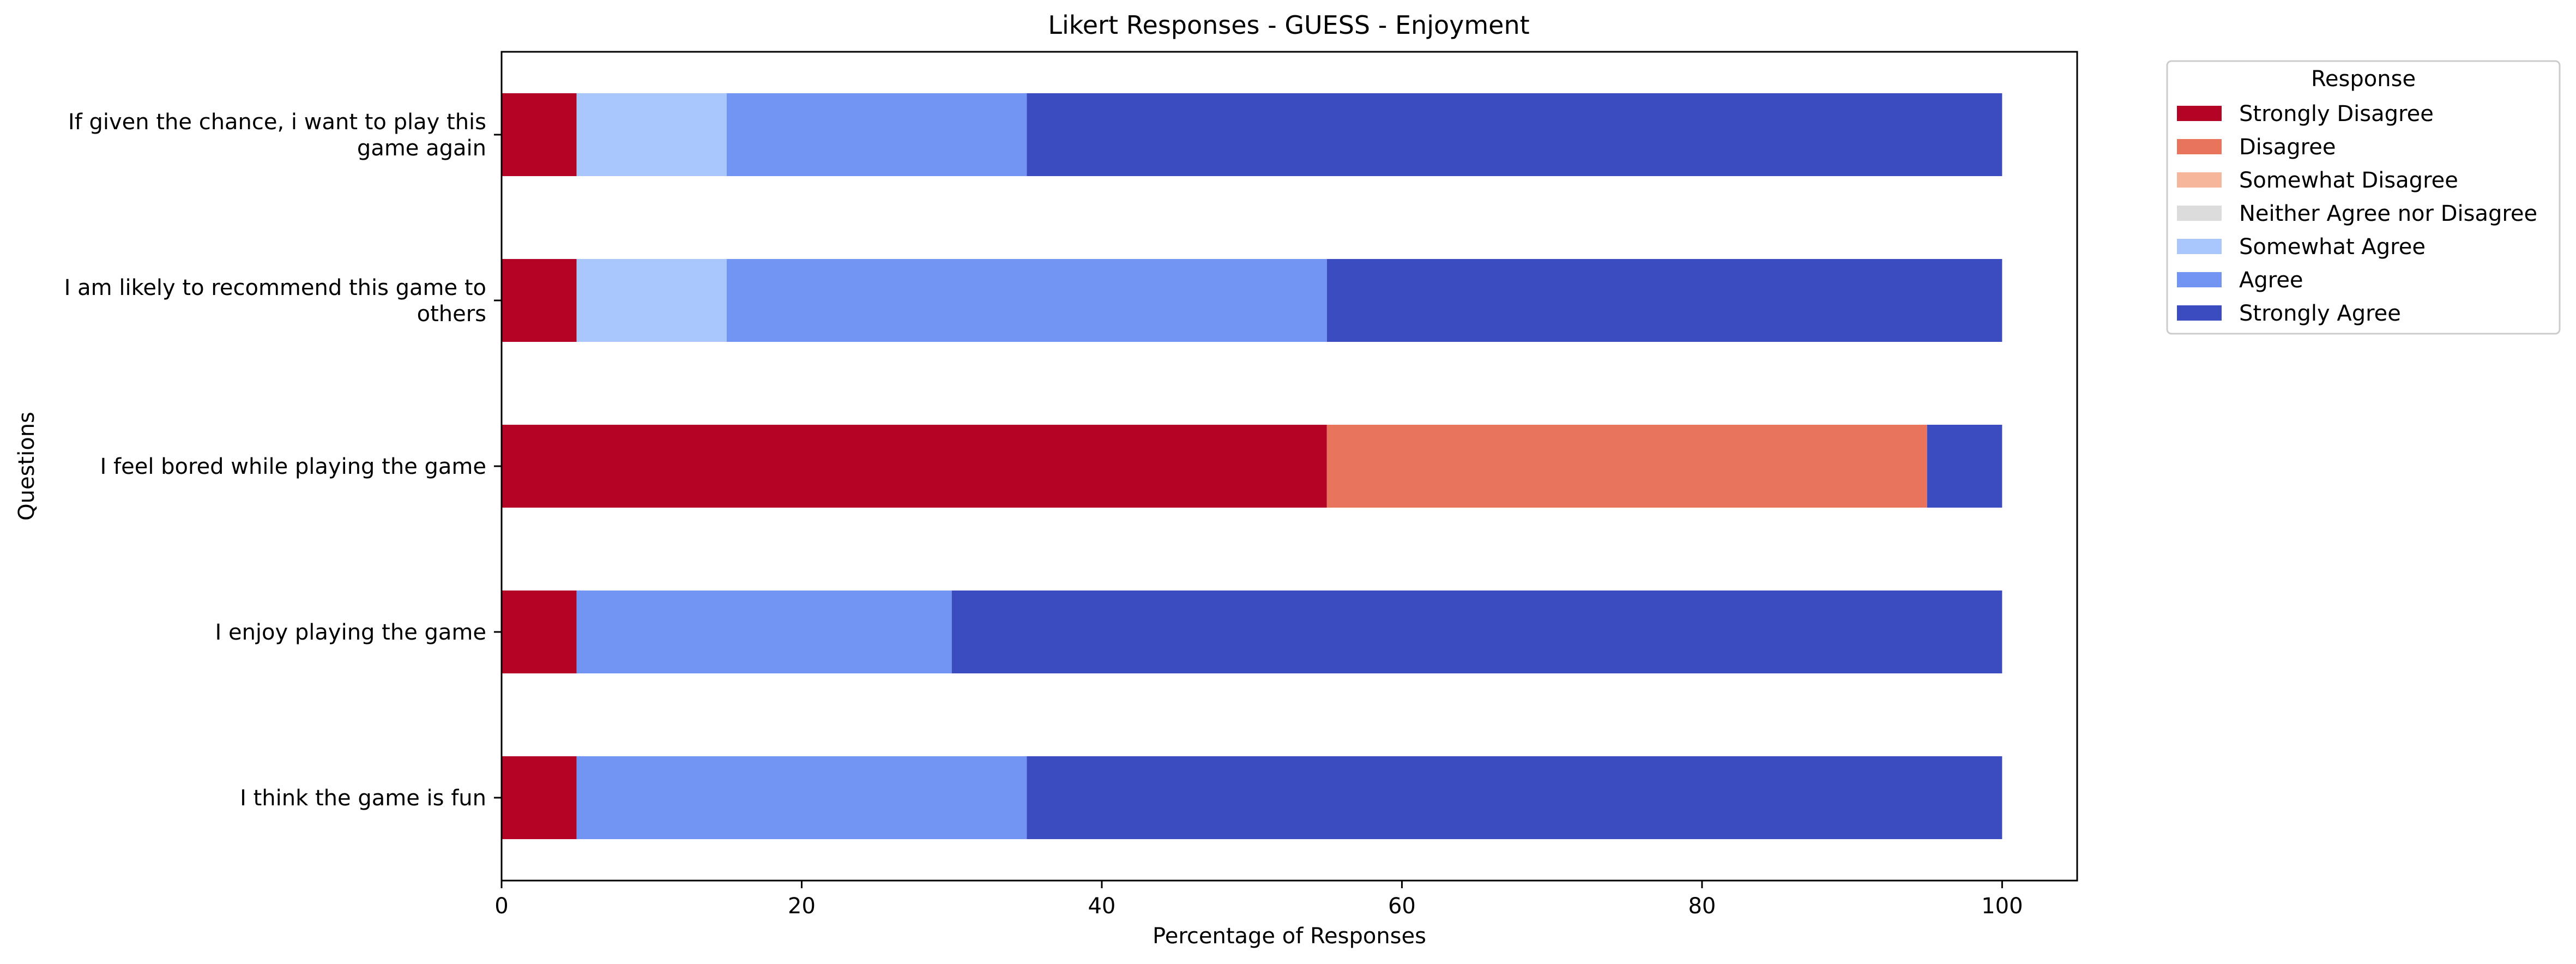 The height and width of the screenshot is (964, 2576). Describe the element at coordinates (501, 906) in the screenshot. I see `x-tick-label: 0` at that location.